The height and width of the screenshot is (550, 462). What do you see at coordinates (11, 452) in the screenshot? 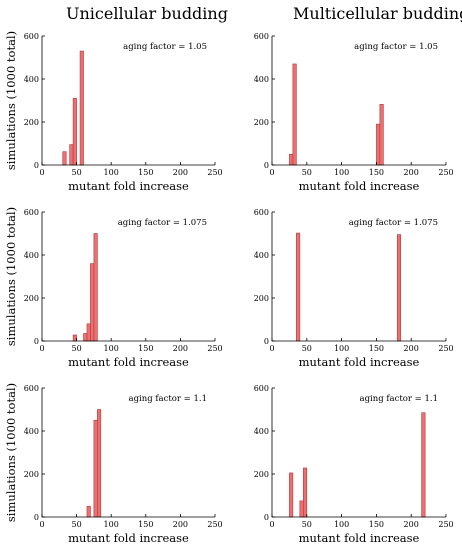
I see `panel-5-ylabel: simulations (1000 total)` at bounding box center [11, 452].